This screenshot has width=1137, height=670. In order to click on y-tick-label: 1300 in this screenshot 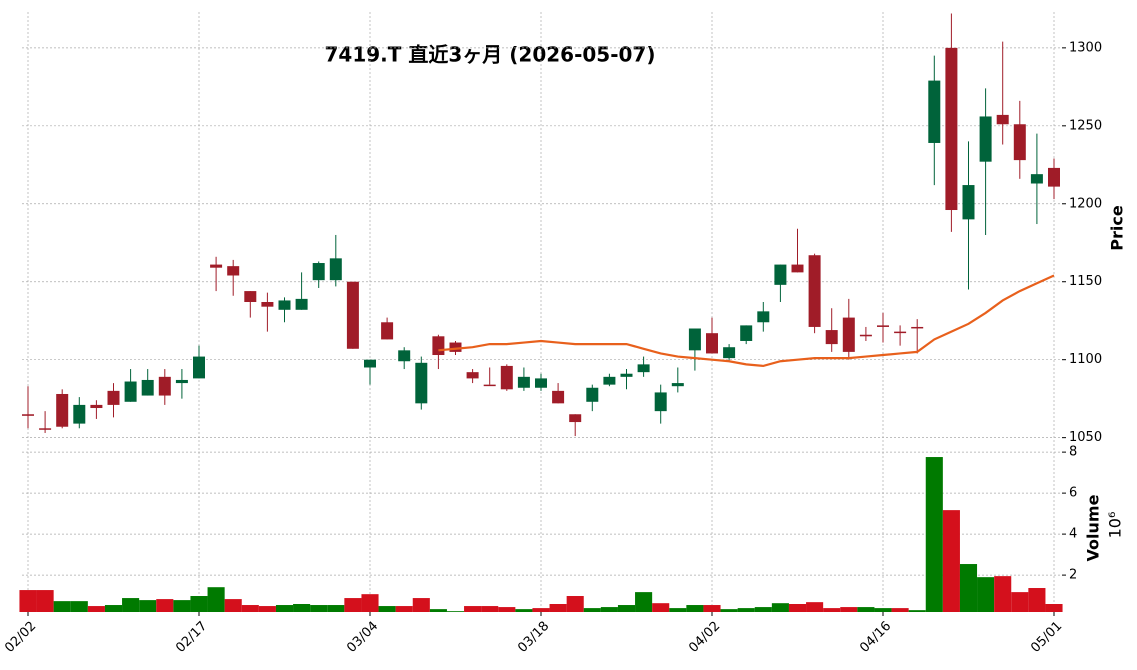, I will do `click(1085, 47)`.